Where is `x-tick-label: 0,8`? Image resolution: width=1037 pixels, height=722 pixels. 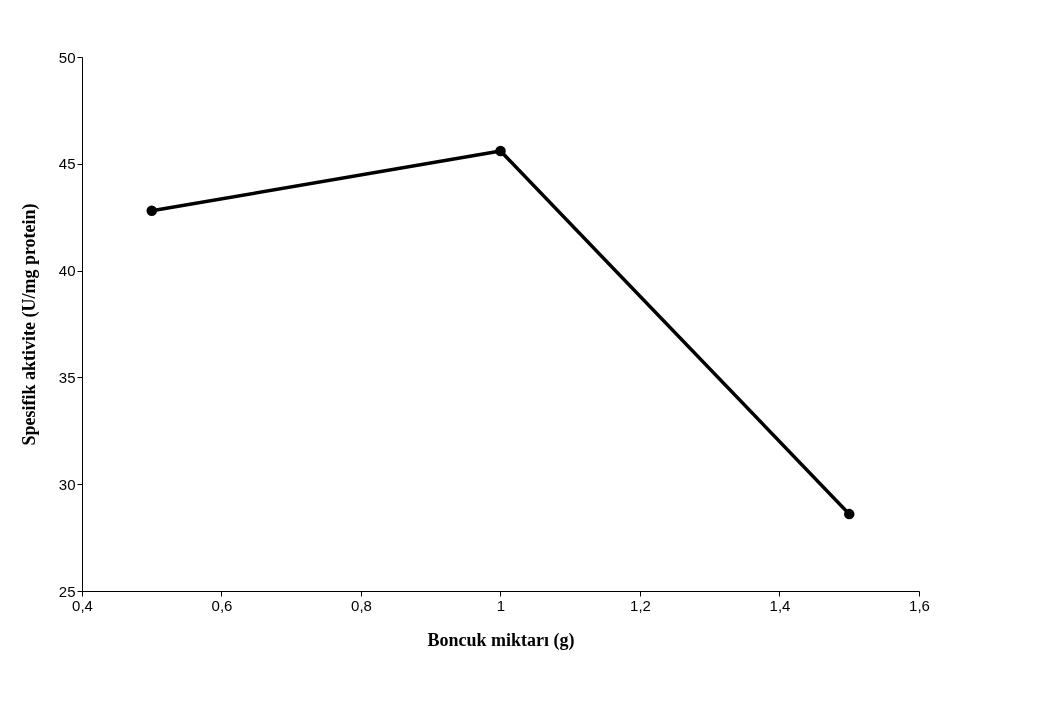
x-tick-label: 0,8 is located at coordinates (361, 605).